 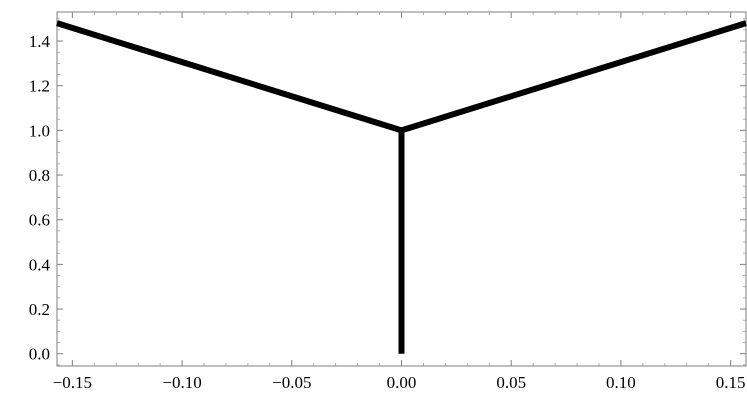 What do you see at coordinates (39, 309) in the screenshot?
I see `y-tick-label: 0.2` at bounding box center [39, 309].